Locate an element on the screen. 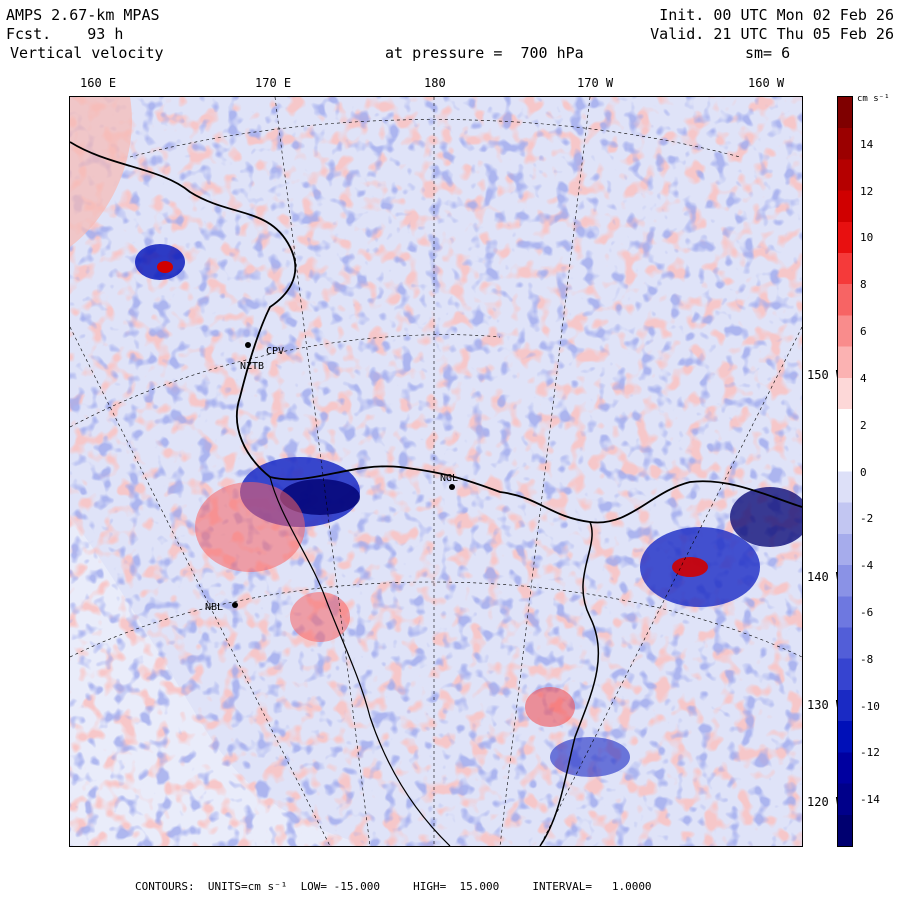 This screenshot has height=900, width=900. colorbar-tick: -4 is located at coordinates (867, 566).